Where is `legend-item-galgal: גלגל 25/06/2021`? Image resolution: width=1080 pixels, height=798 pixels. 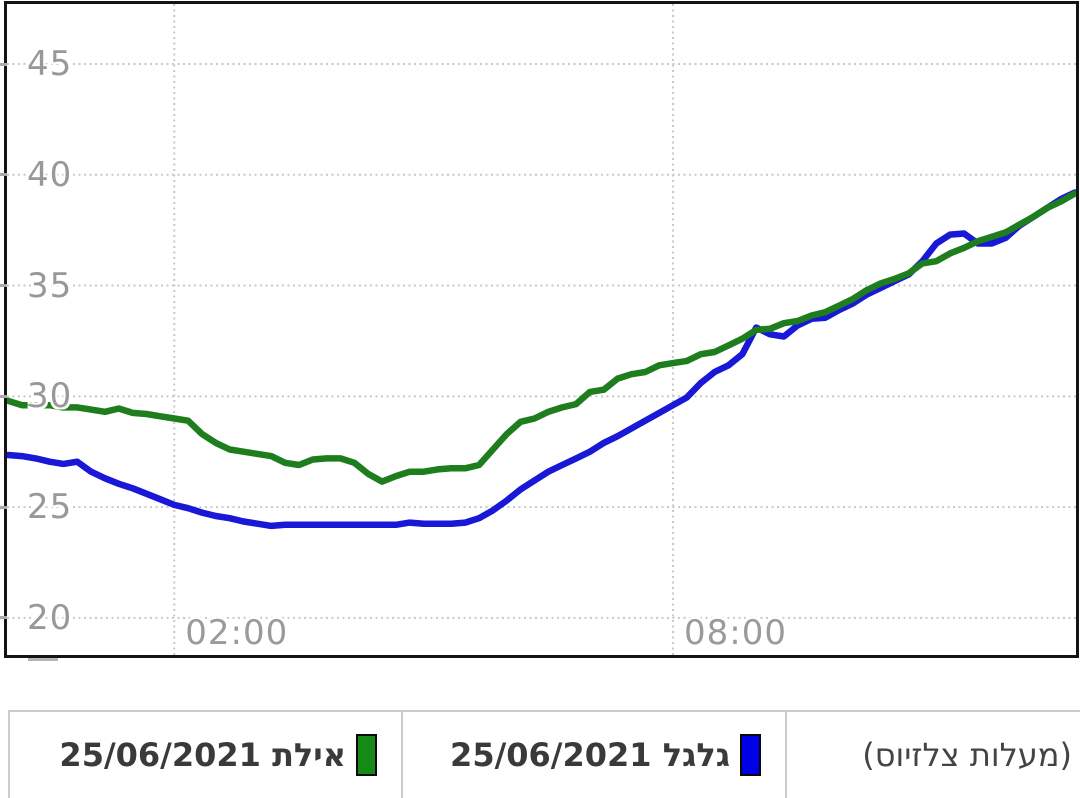
legend-item-galgal: גלגל 25/06/2021 is located at coordinates (595, 755).